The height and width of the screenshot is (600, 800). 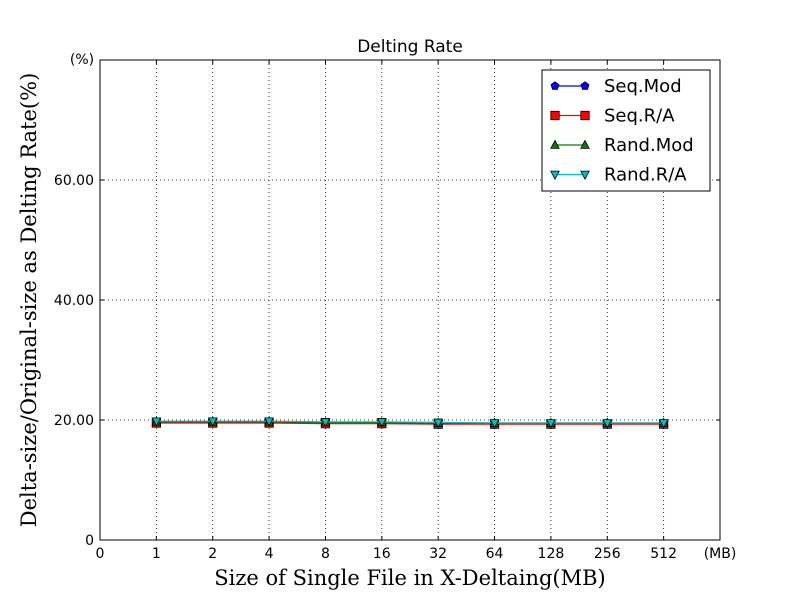 I want to click on x-tick-label: 64, so click(x=495, y=554).